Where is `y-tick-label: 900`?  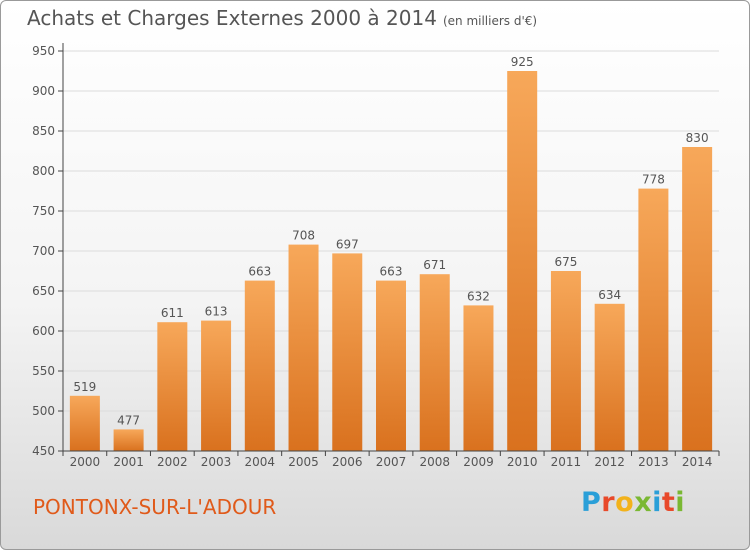
y-tick-label: 900 is located at coordinates (43, 91).